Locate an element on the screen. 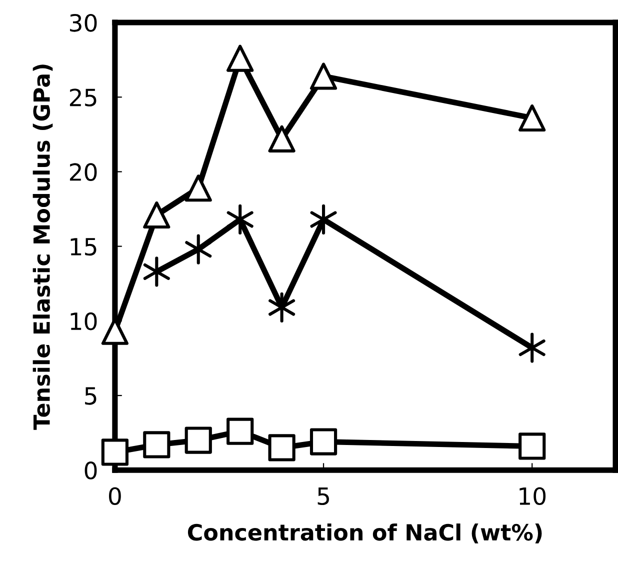  y-tick-label: 10 is located at coordinates (83, 321).